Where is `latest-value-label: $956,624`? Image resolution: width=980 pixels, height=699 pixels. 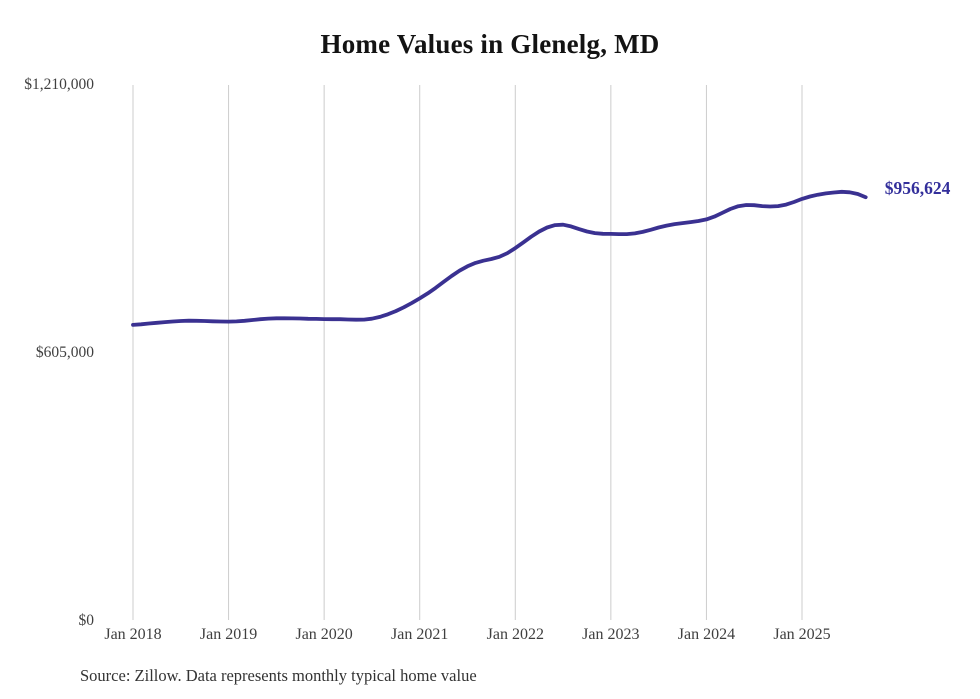 latest-value-label: $956,624 is located at coordinates (917, 188).